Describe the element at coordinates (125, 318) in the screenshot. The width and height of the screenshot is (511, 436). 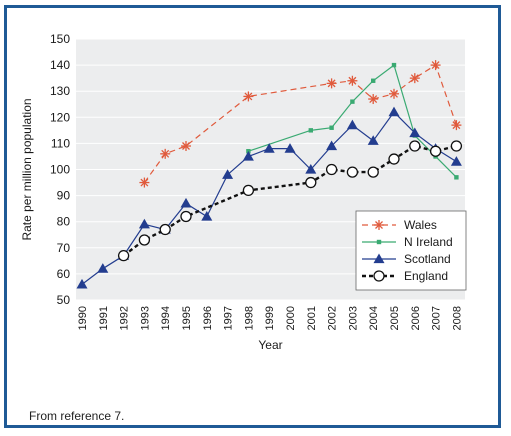
I see `x-tick-label: 1992` at that location.